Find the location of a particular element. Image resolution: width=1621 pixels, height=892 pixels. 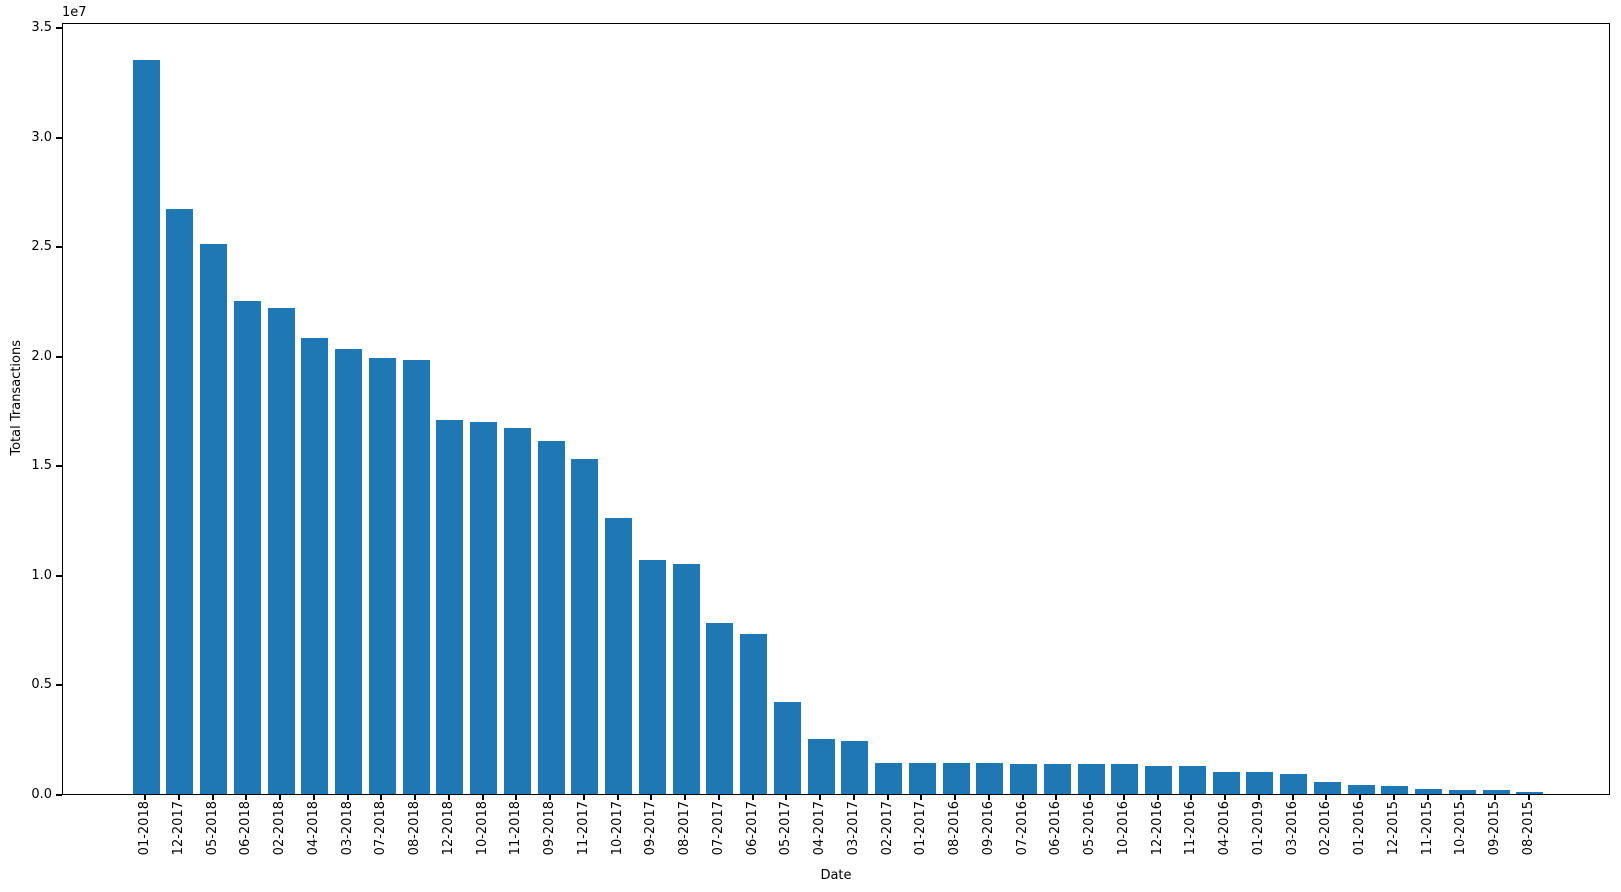

bar-10-2017 is located at coordinates (618, 656).